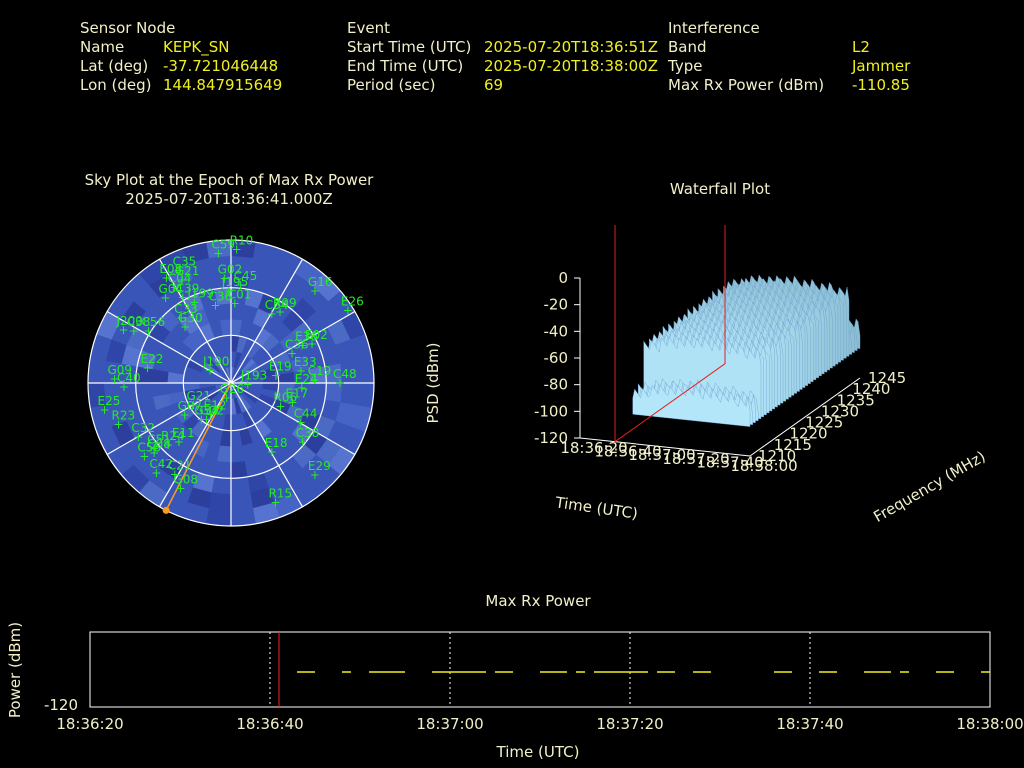 The width and height of the screenshot is (1024, 768). Describe the element at coordinates (345, 374) in the screenshot. I see `satellite-label: C48` at that location.